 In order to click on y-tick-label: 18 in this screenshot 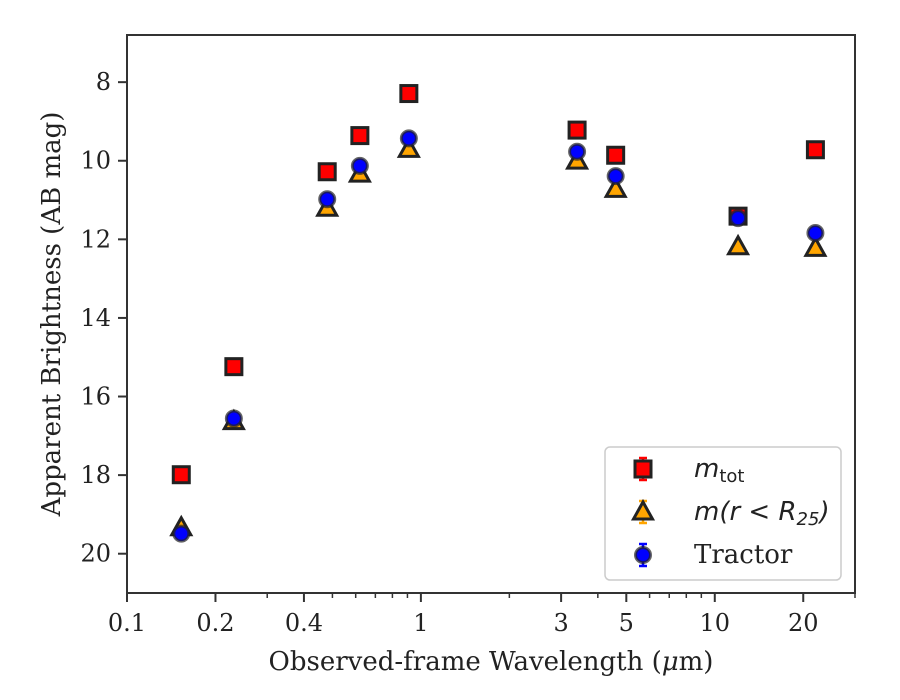, I will do `click(95, 475)`.